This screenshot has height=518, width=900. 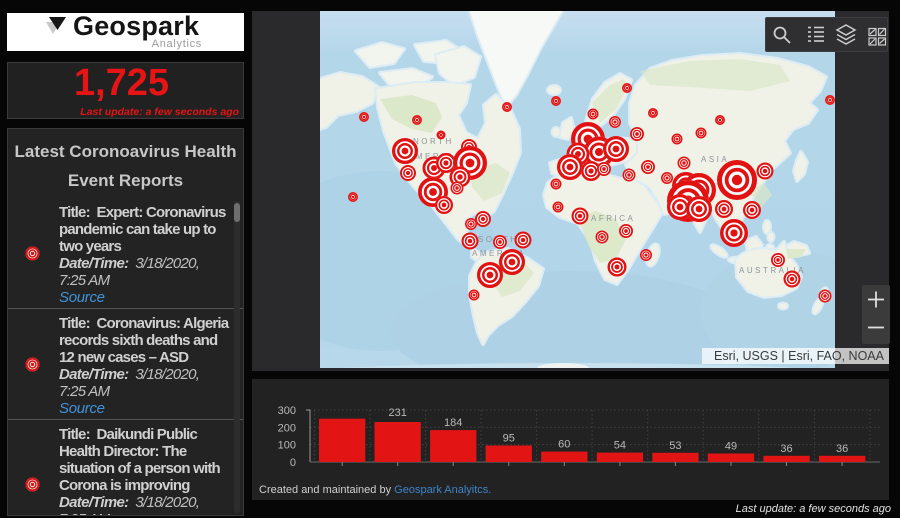 I want to click on svg-text: NORTH, so click(x=433, y=141).